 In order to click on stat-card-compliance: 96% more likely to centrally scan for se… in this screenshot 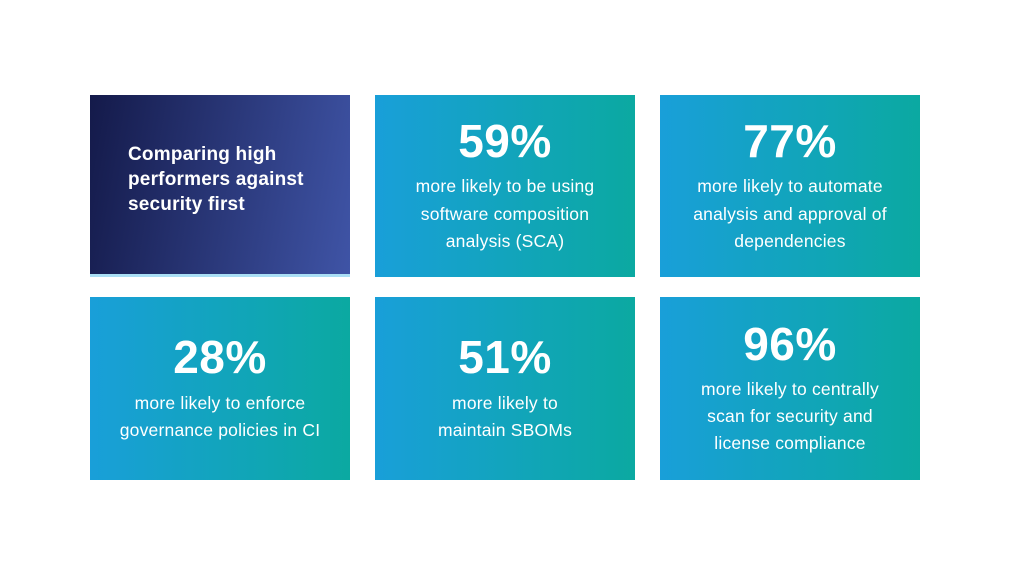, I will do `click(790, 388)`.